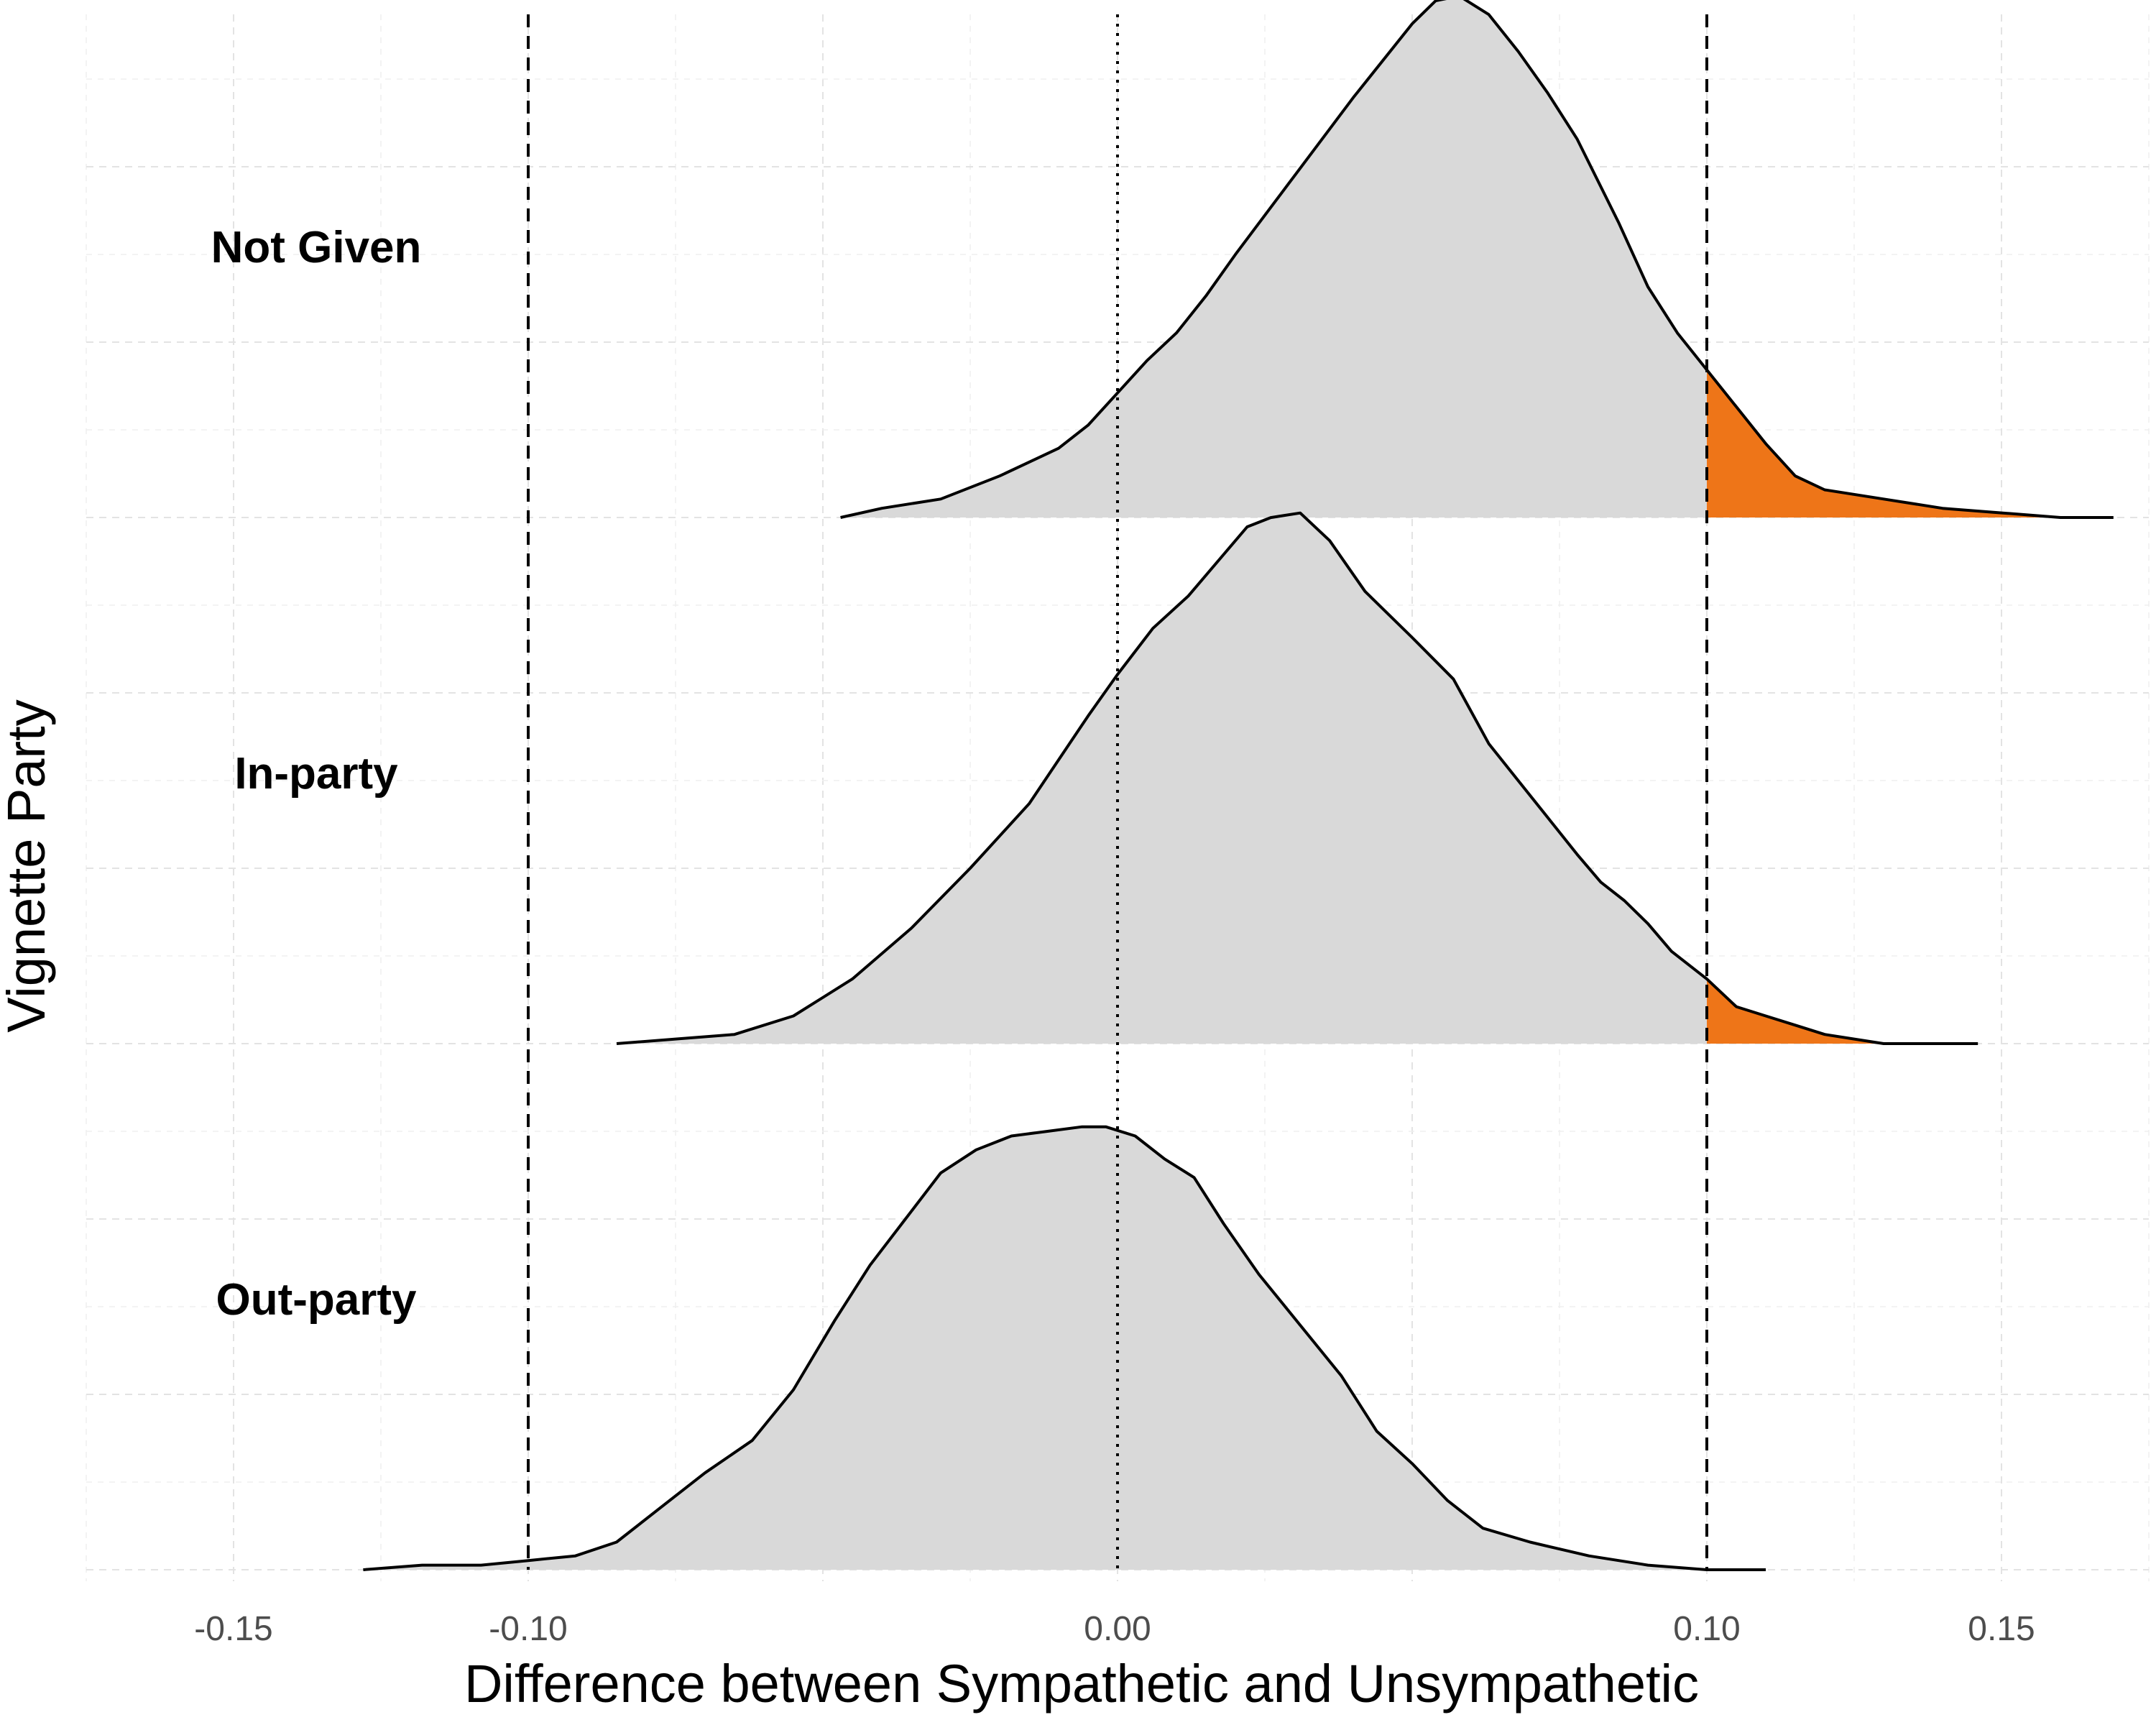 The image size is (2156, 1725). Describe the element at coordinates (528, 1629) in the screenshot. I see `x-tick-label: -0.10` at that location.